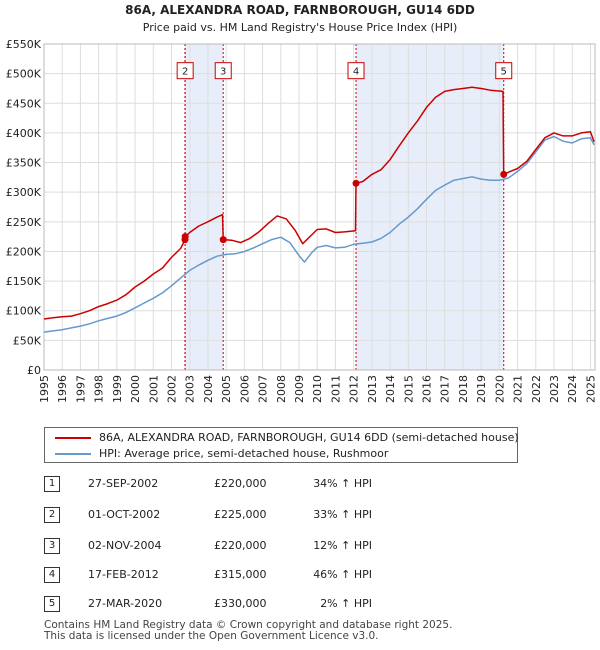 This screenshot has height=650, width=600. I want to click on x-tick-label: 1996, so click(62, 389).